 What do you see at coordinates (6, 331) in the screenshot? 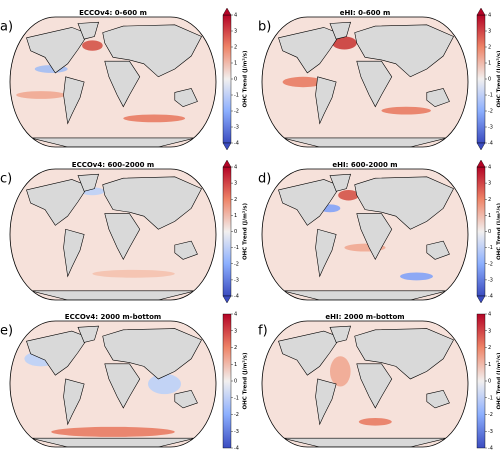
I see `panel-letter: e)` at bounding box center [6, 331].